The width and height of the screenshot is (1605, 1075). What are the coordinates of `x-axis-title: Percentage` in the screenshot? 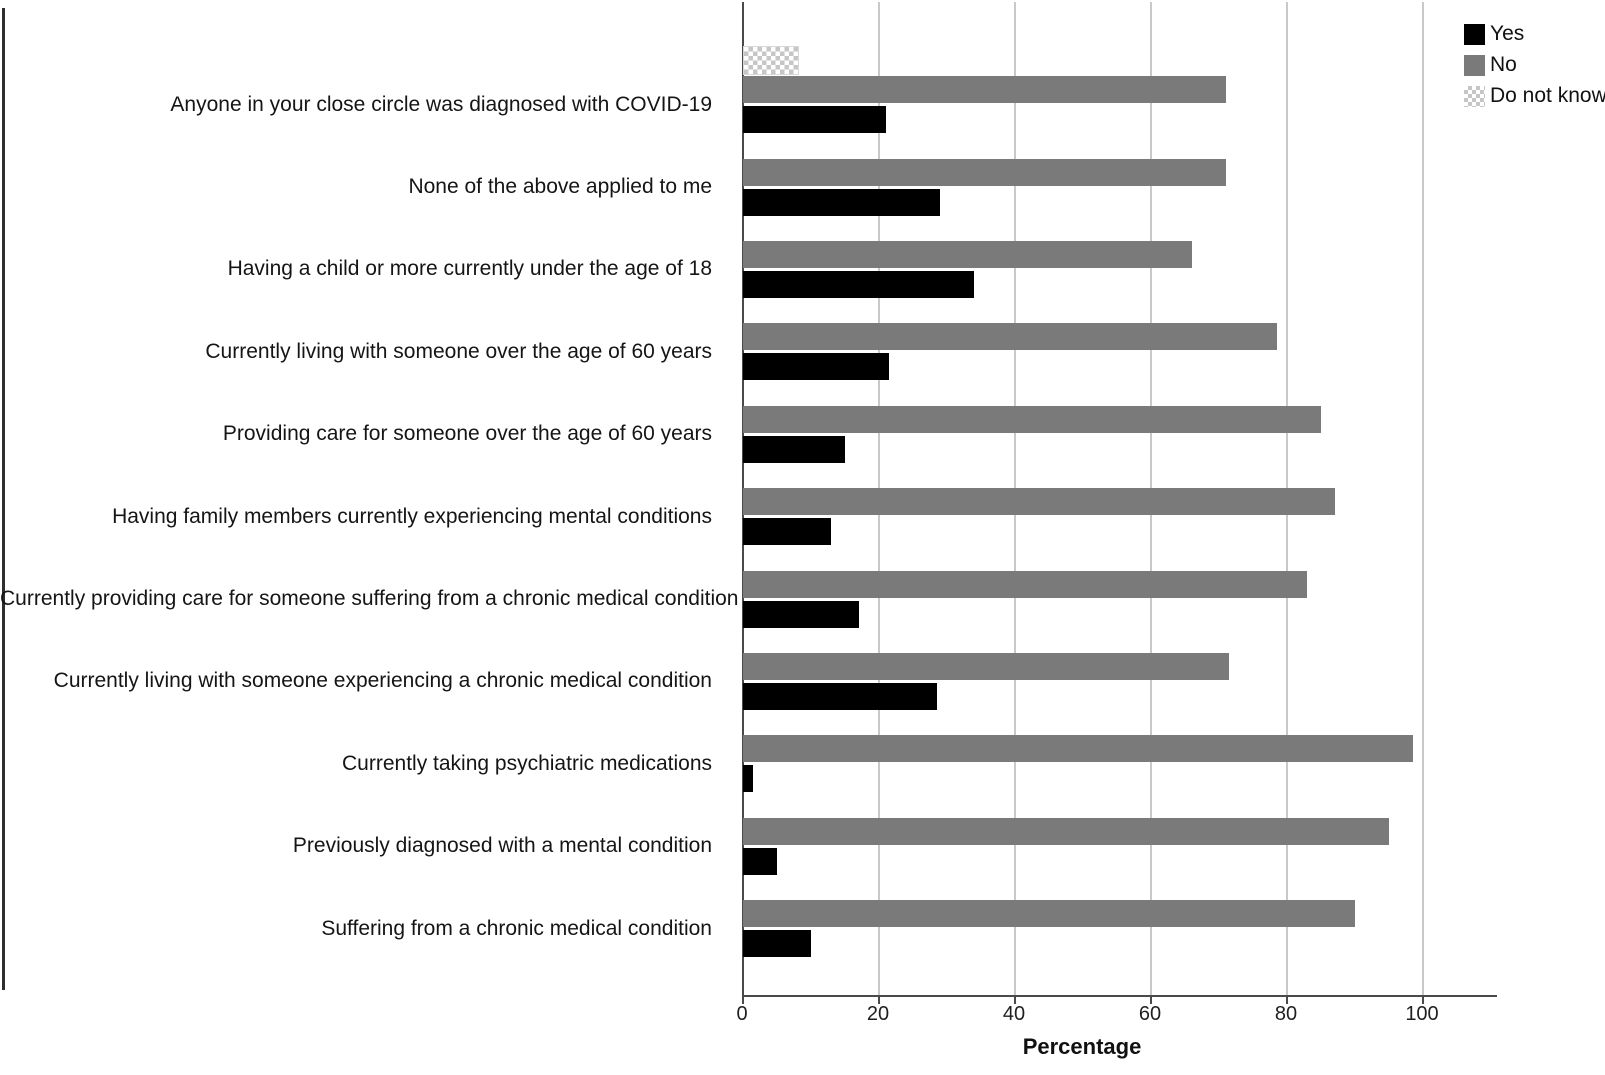 It's located at (1082, 1046).